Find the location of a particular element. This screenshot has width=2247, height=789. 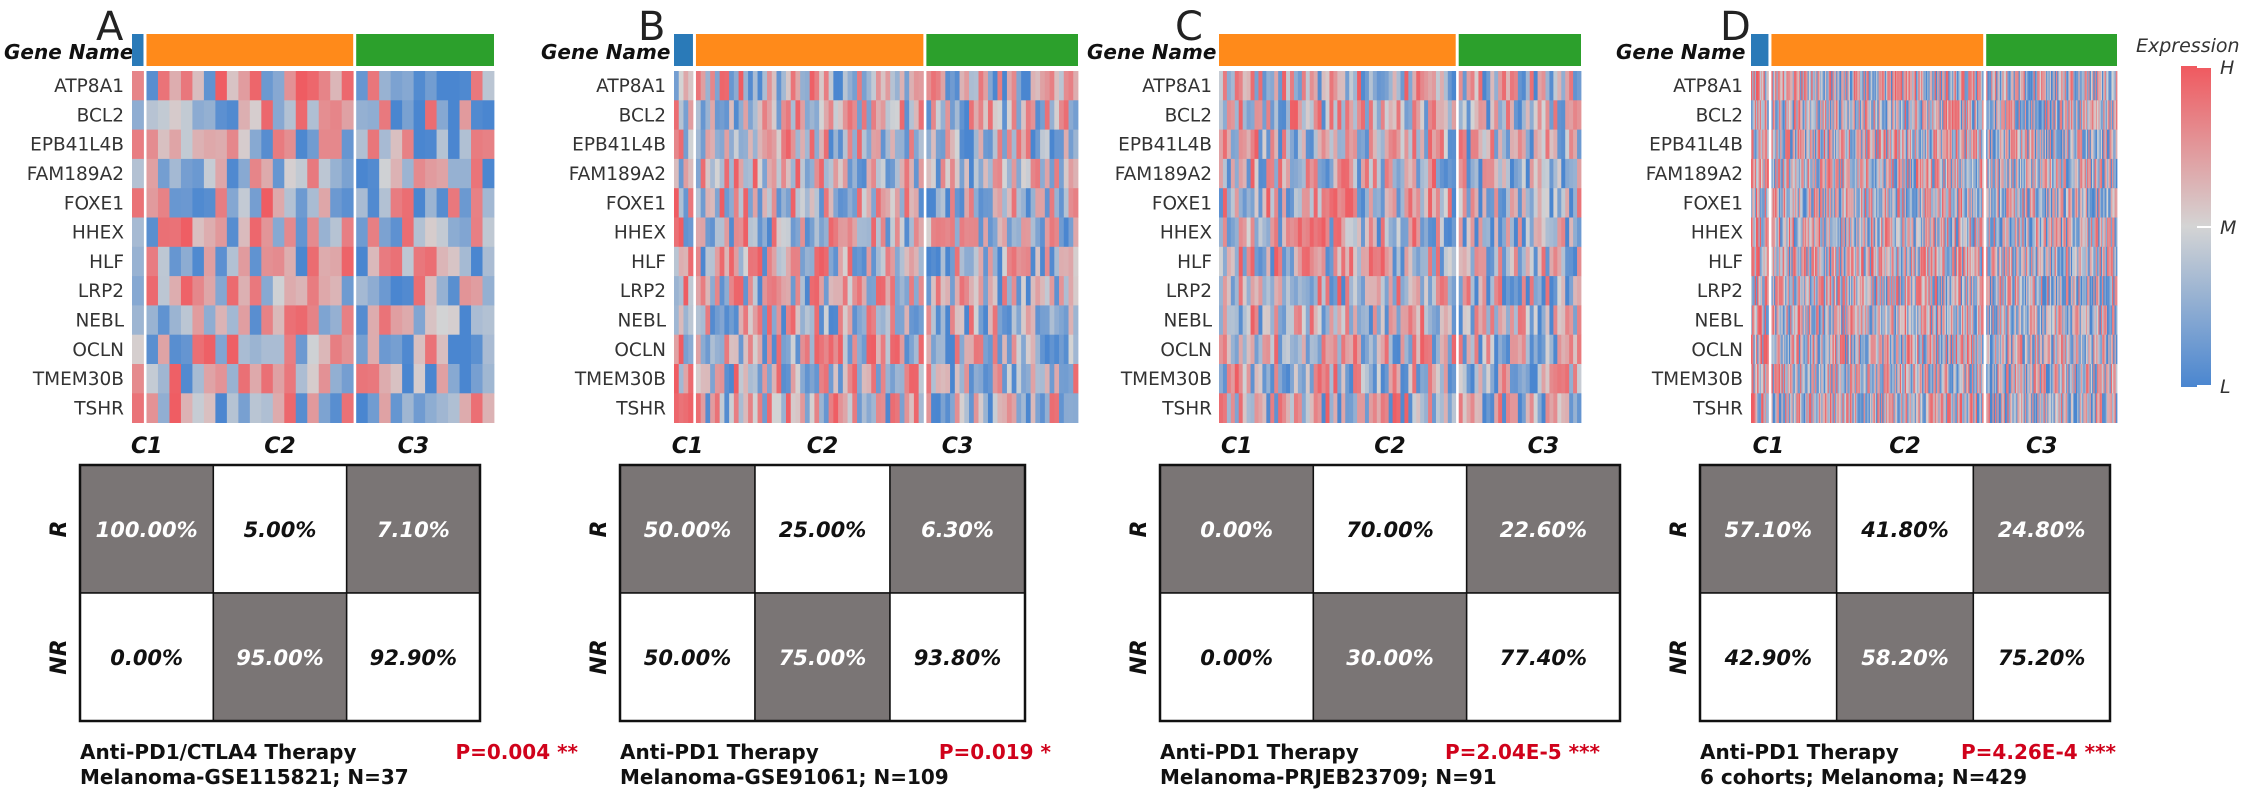

gene-label-fam189a2: FAM189A2 is located at coordinates (1163, 174).